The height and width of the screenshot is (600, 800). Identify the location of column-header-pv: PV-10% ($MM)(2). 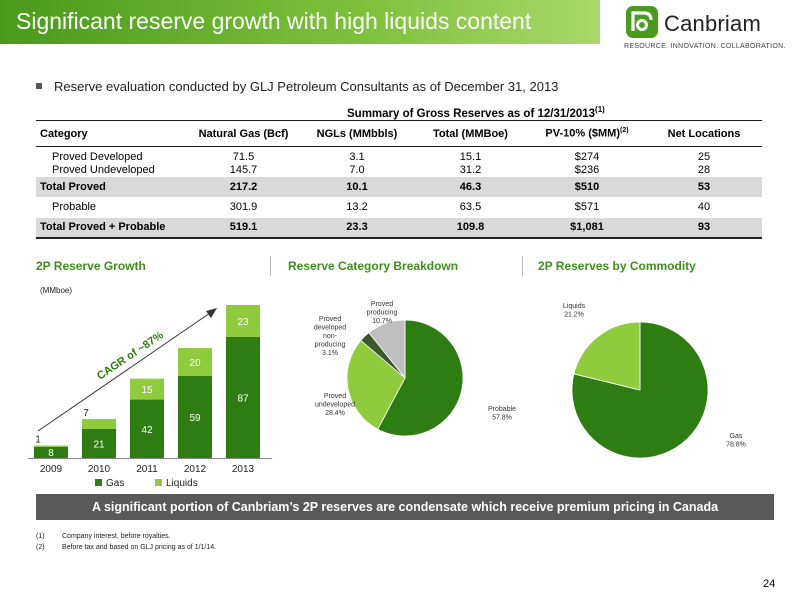
(587, 133).